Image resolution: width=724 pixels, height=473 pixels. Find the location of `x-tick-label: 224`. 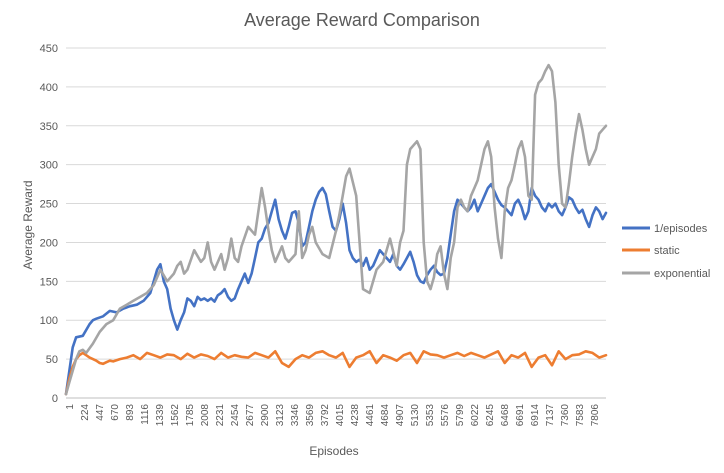

x-tick-label: 224 is located at coordinates (85, 412).